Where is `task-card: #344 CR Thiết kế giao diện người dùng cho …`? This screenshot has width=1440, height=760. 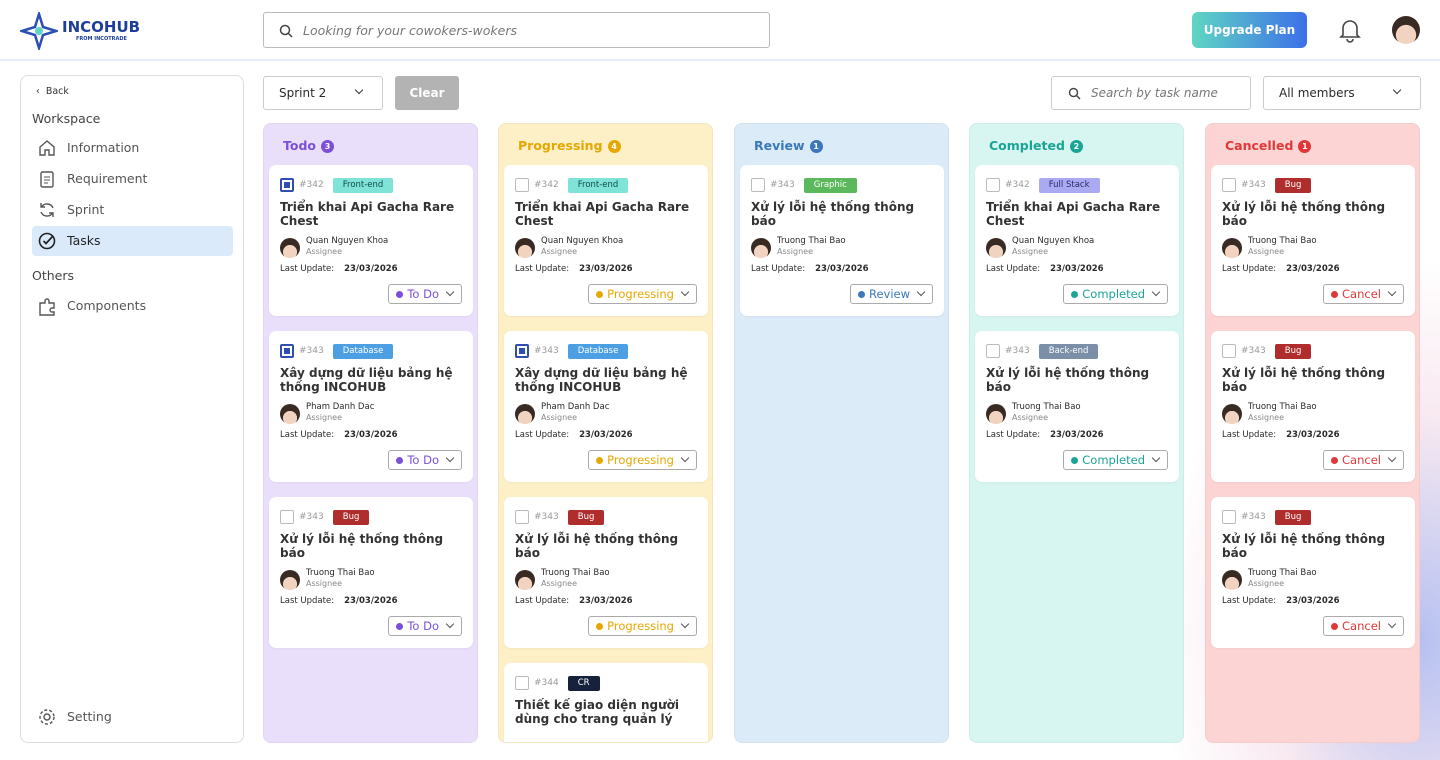
task-card: #344 CR Thiết kế giao diện người dùng cho … is located at coordinates (606, 702).